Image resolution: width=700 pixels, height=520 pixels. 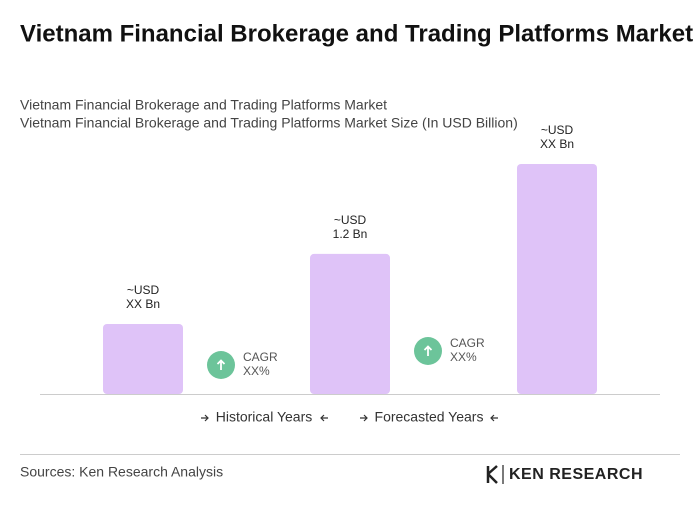 What do you see at coordinates (576, 474) in the screenshot?
I see `brand: KEN RESEARCH` at bounding box center [576, 474].